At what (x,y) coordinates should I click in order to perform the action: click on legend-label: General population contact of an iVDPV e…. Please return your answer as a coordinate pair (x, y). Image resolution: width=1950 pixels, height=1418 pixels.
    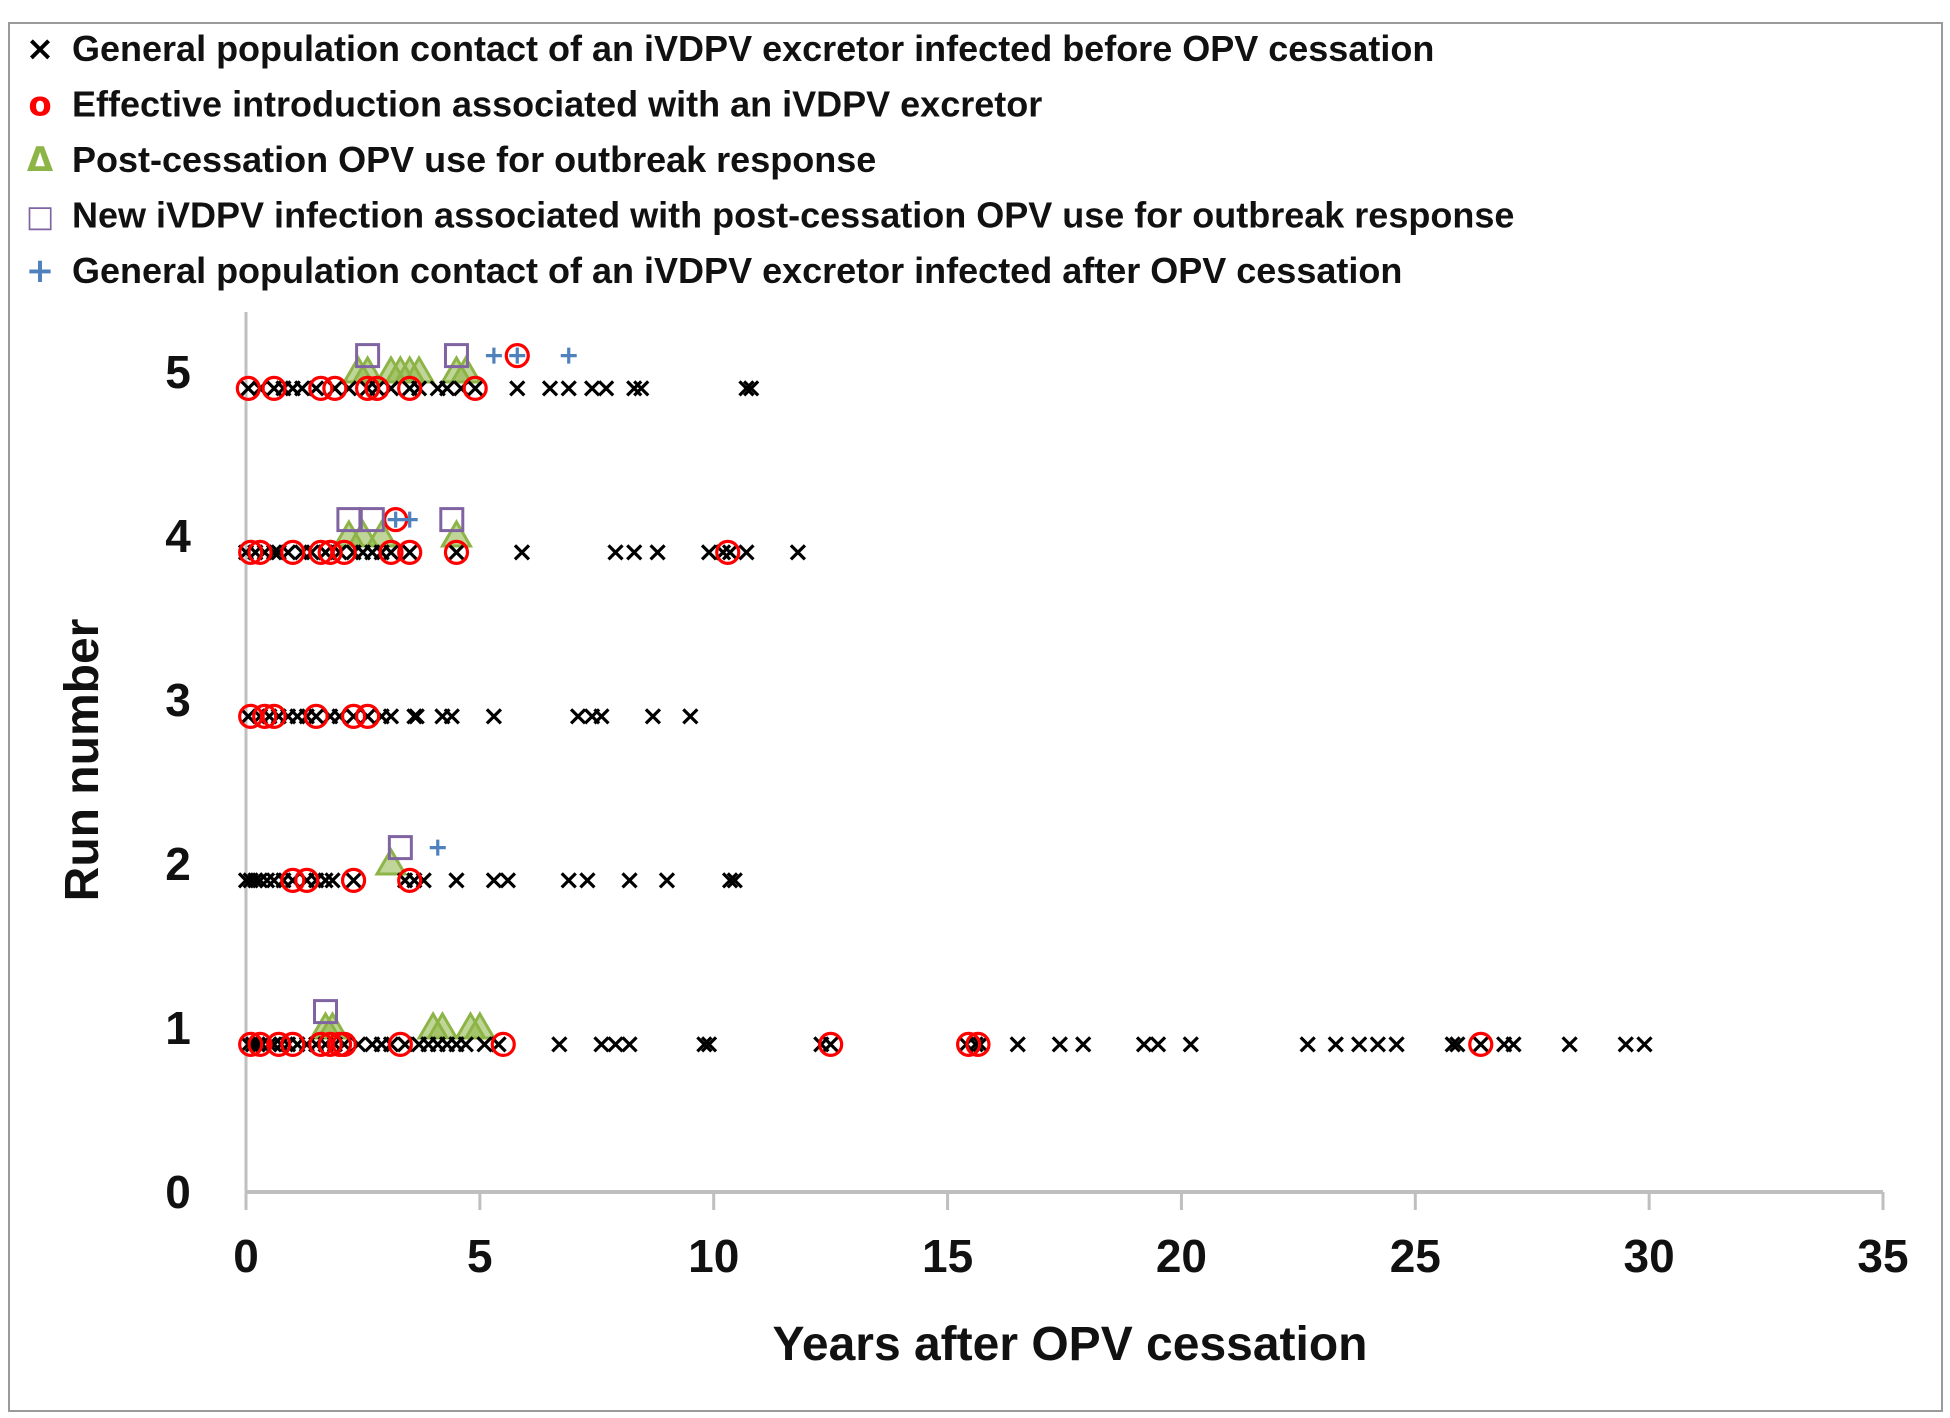
    Looking at the image, I should click on (737, 270).